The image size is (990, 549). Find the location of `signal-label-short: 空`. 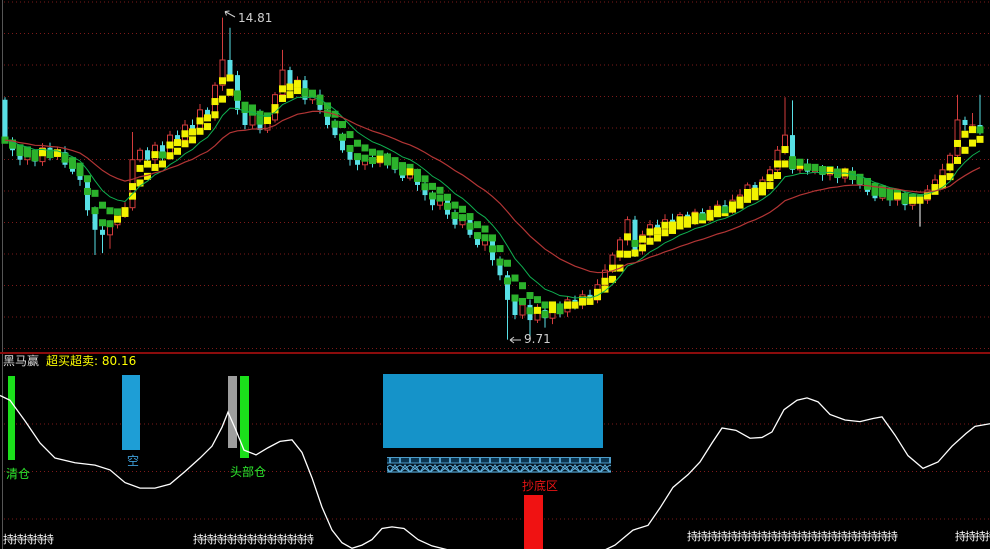

signal-label-short: 空 is located at coordinates (133, 461).